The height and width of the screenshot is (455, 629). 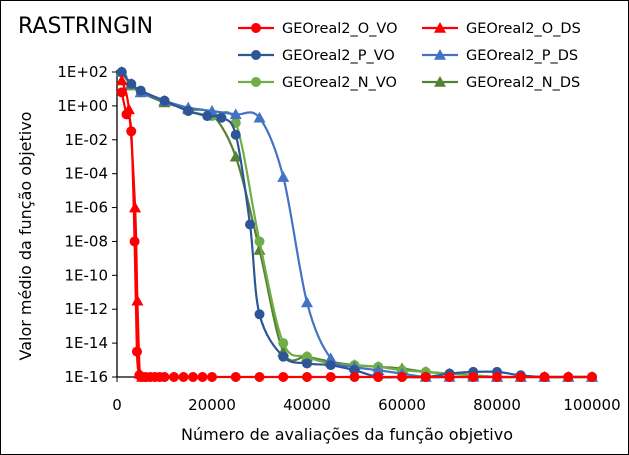 What do you see at coordinates (591, 405) in the screenshot?
I see `x-tick-label: 100000` at bounding box center [591, 405].